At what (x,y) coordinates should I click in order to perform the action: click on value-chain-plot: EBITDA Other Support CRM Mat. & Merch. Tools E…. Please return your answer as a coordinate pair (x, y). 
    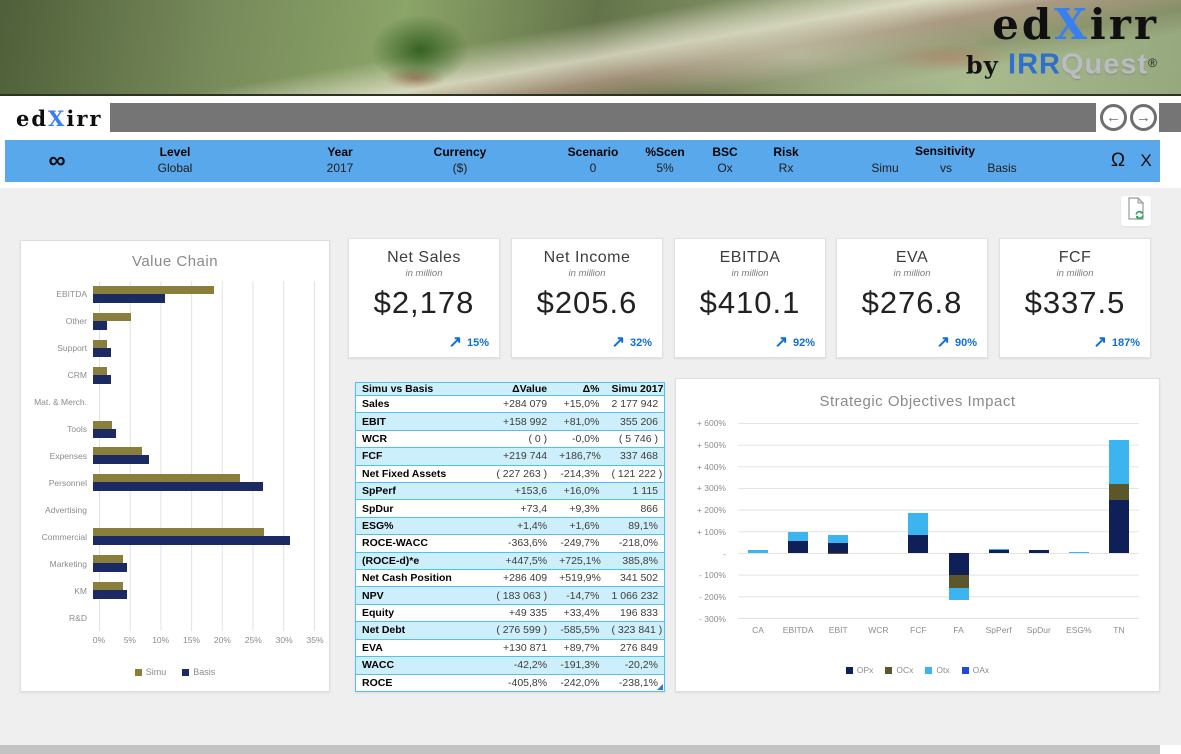
    Looking at the image, I should click on (172, 456).